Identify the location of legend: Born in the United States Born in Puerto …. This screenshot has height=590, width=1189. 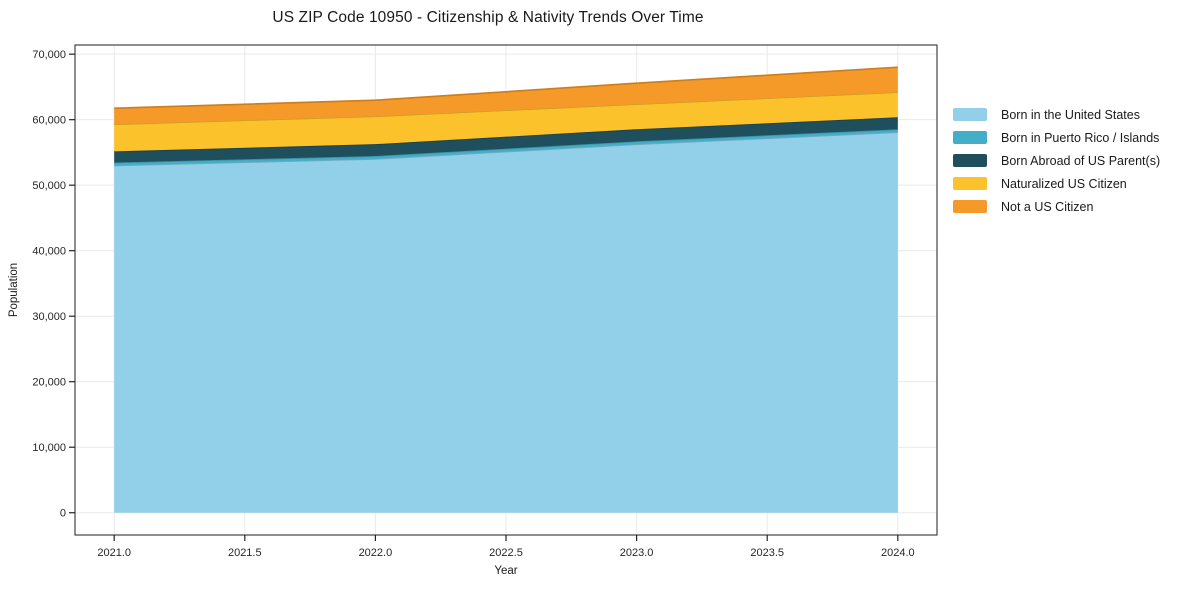
(1056, 160).